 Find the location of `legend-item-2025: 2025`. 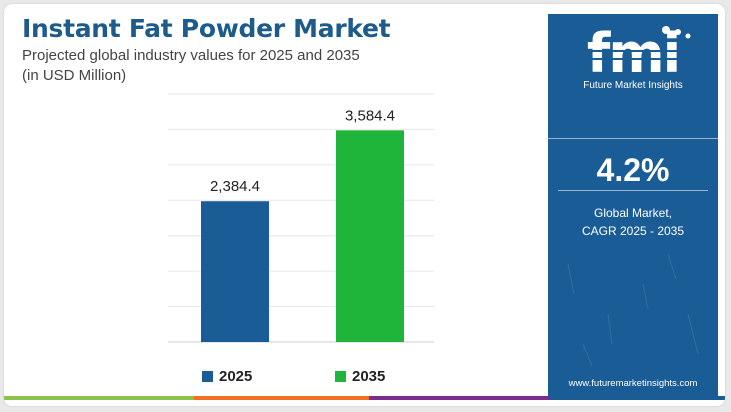

legend-item-2025: 2025 is located at coordinates (227, 376).